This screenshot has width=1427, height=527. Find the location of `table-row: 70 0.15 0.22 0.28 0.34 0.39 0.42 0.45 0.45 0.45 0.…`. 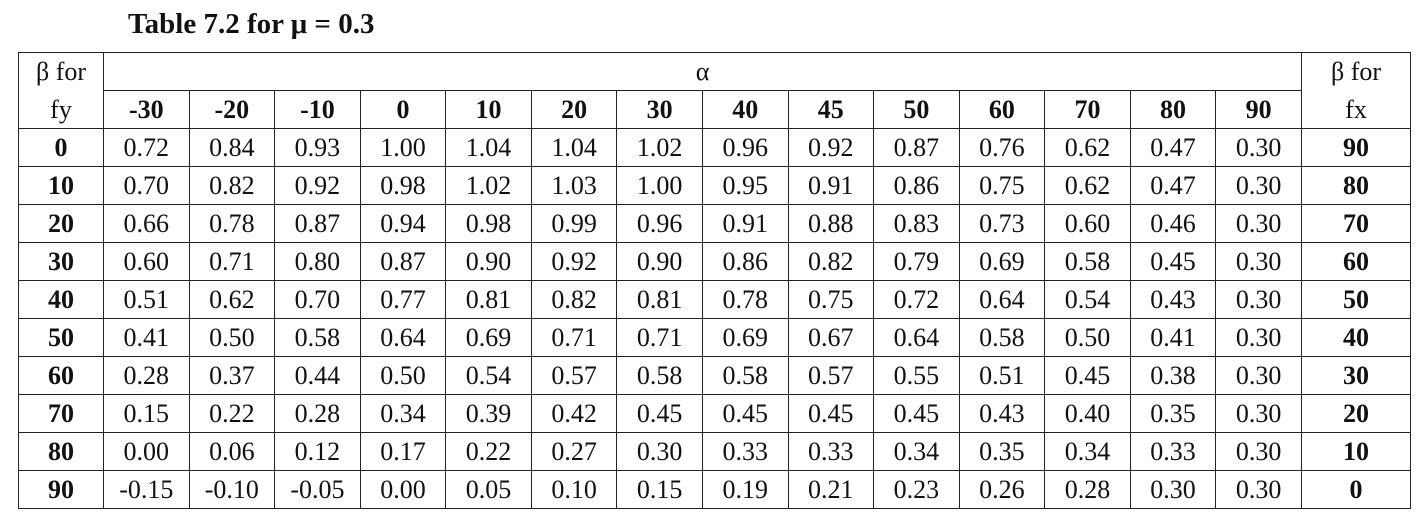

table-row: 70 0.15 0.22 0.28 0.34 0.39 0.42 0.45 0.45 0.45 0.… is located at coordinates (714, 413).